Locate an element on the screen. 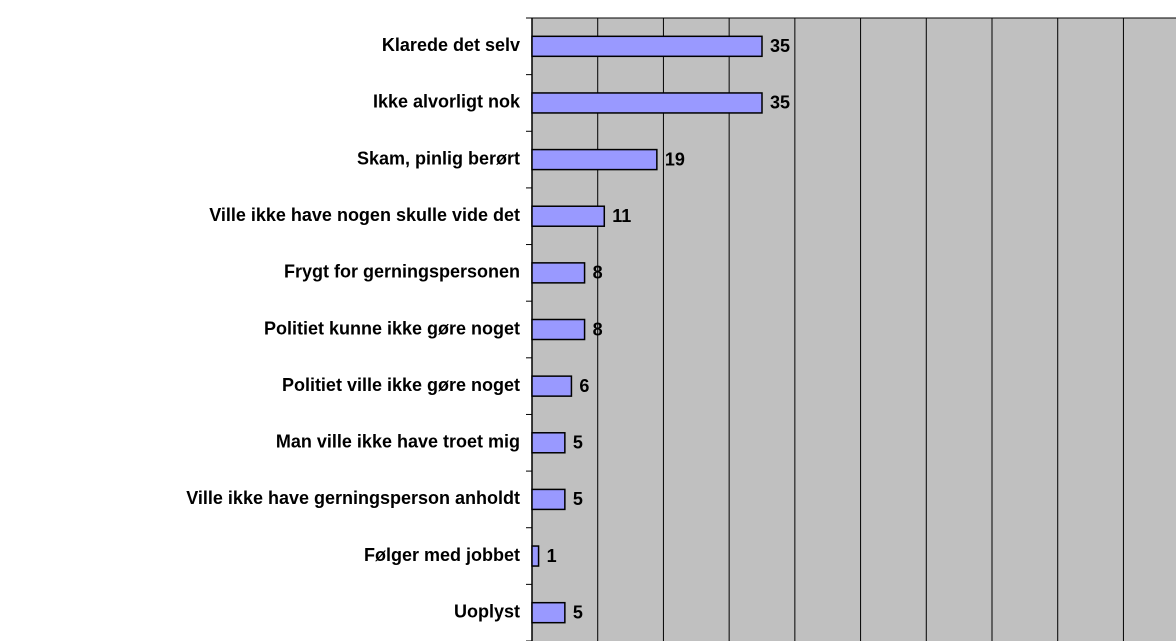 The height and width of the screenshot is (641, 1176). y-tick-label: Uoplyst is located at coordinates (487, 611).